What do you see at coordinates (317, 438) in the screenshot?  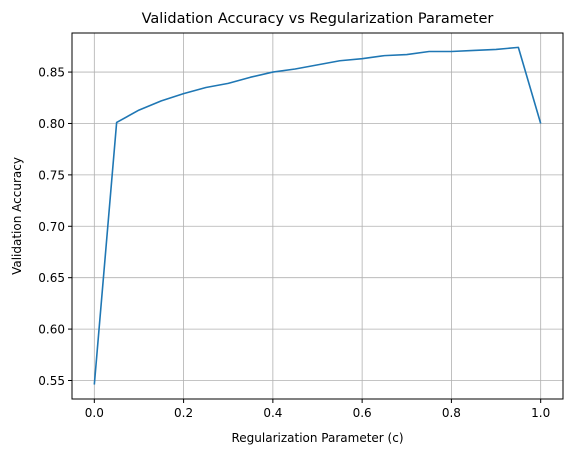 I see `x-axis-label: Regularization Parameter (c)` at bounding box center [317, 438].